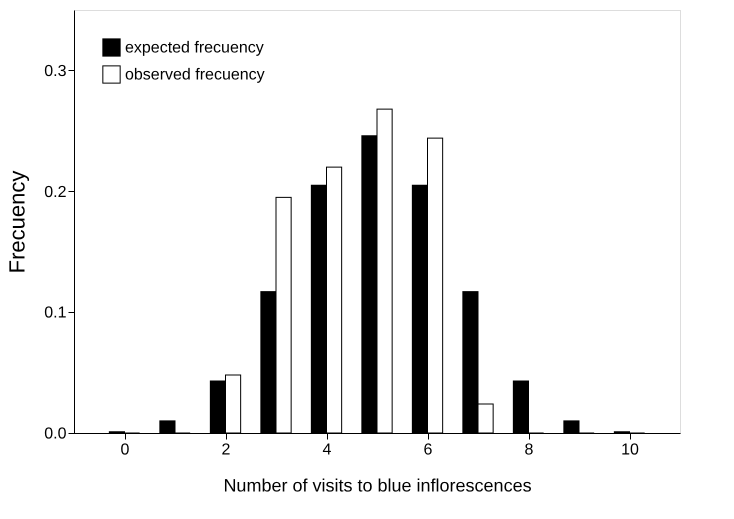 This screenshot has height=519, width=734. What do you see at coordinates (327, 450) in the screenshot?
I see `x-tick-label: 4` at bounding box center [327, 450].